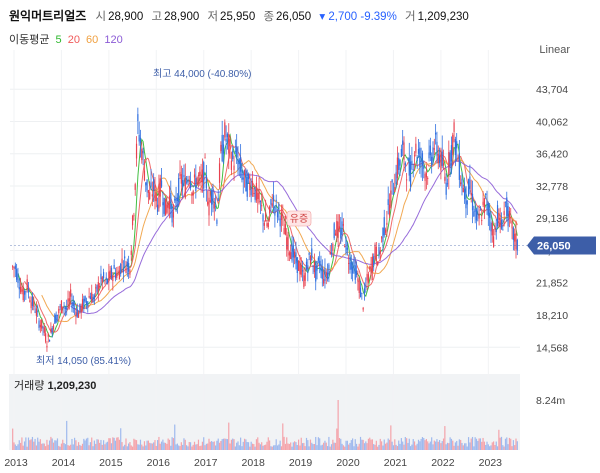 This screenshot has height=473, width=600. I want to click on moving-average-legend: 이동평균 5 20 60 120, so click(67, 39).